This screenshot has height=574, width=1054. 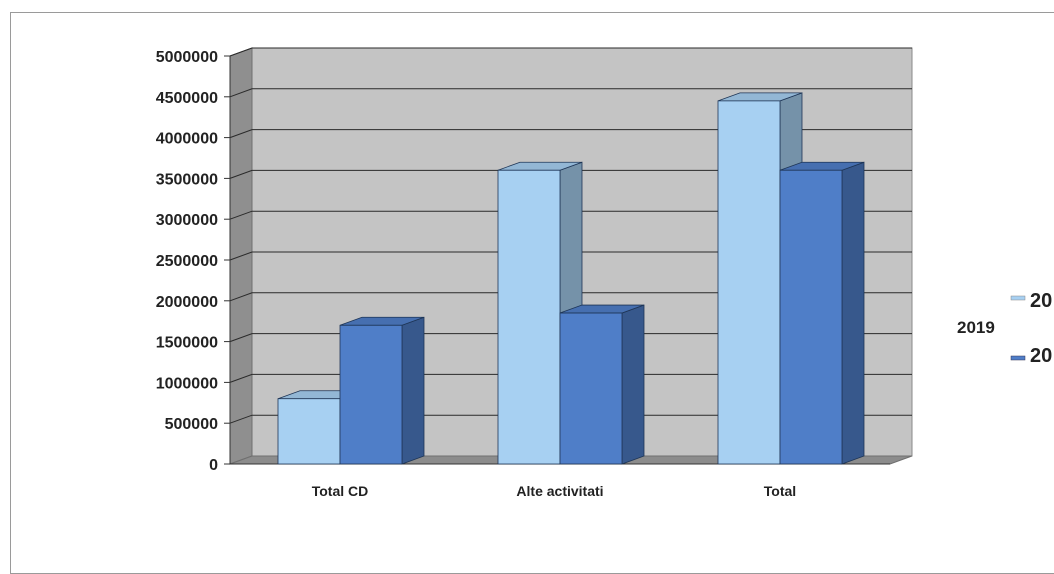 What do you see at coordinates (1041, 301) in the screenshot?
I see `legend-entry-1: 20` at bounding box center [1041, 301].